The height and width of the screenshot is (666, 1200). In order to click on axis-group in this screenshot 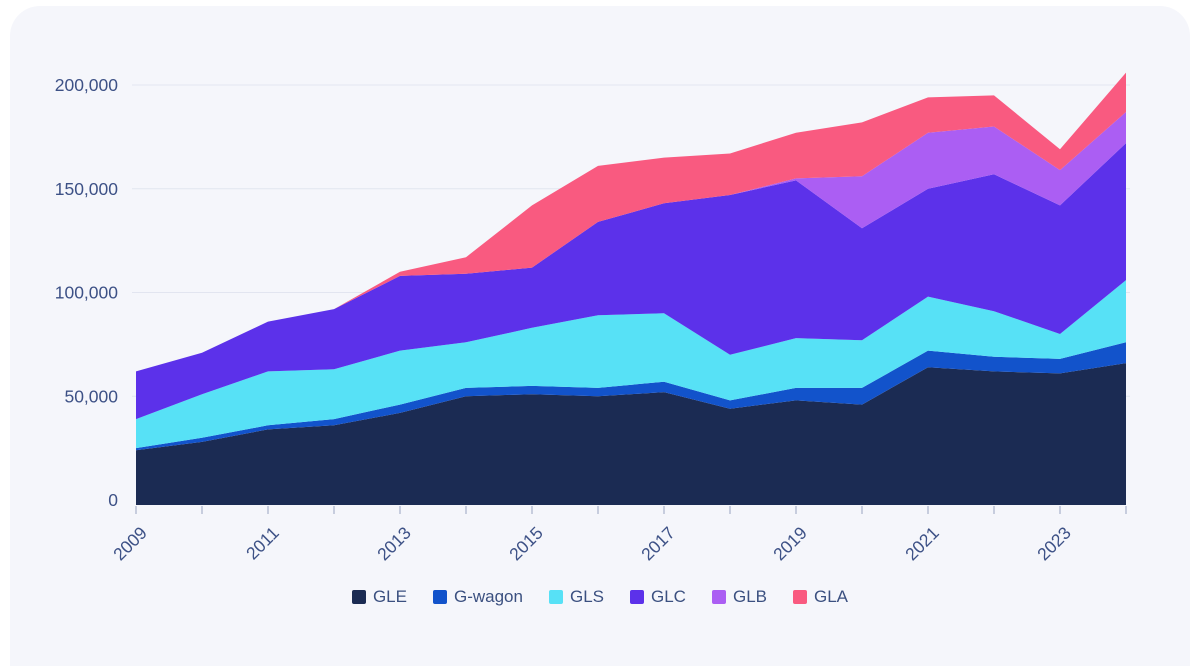, I will do `click(631, 507)`.